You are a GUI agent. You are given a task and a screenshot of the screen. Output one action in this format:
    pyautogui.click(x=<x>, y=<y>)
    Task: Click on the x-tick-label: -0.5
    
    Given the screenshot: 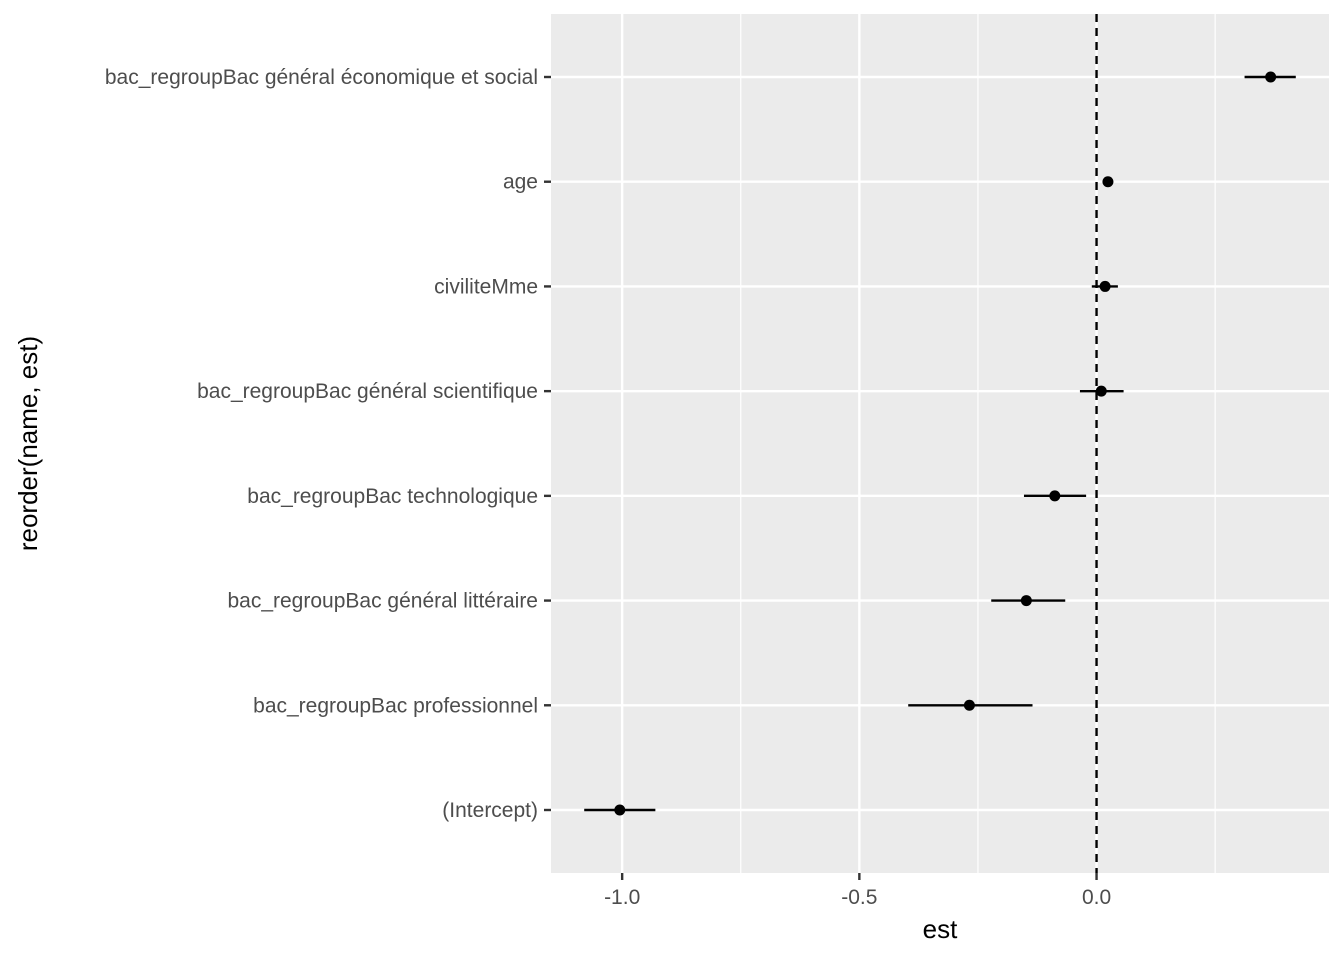 What is the action you would take?
    pyautogui.click(x=859, y=897)
    